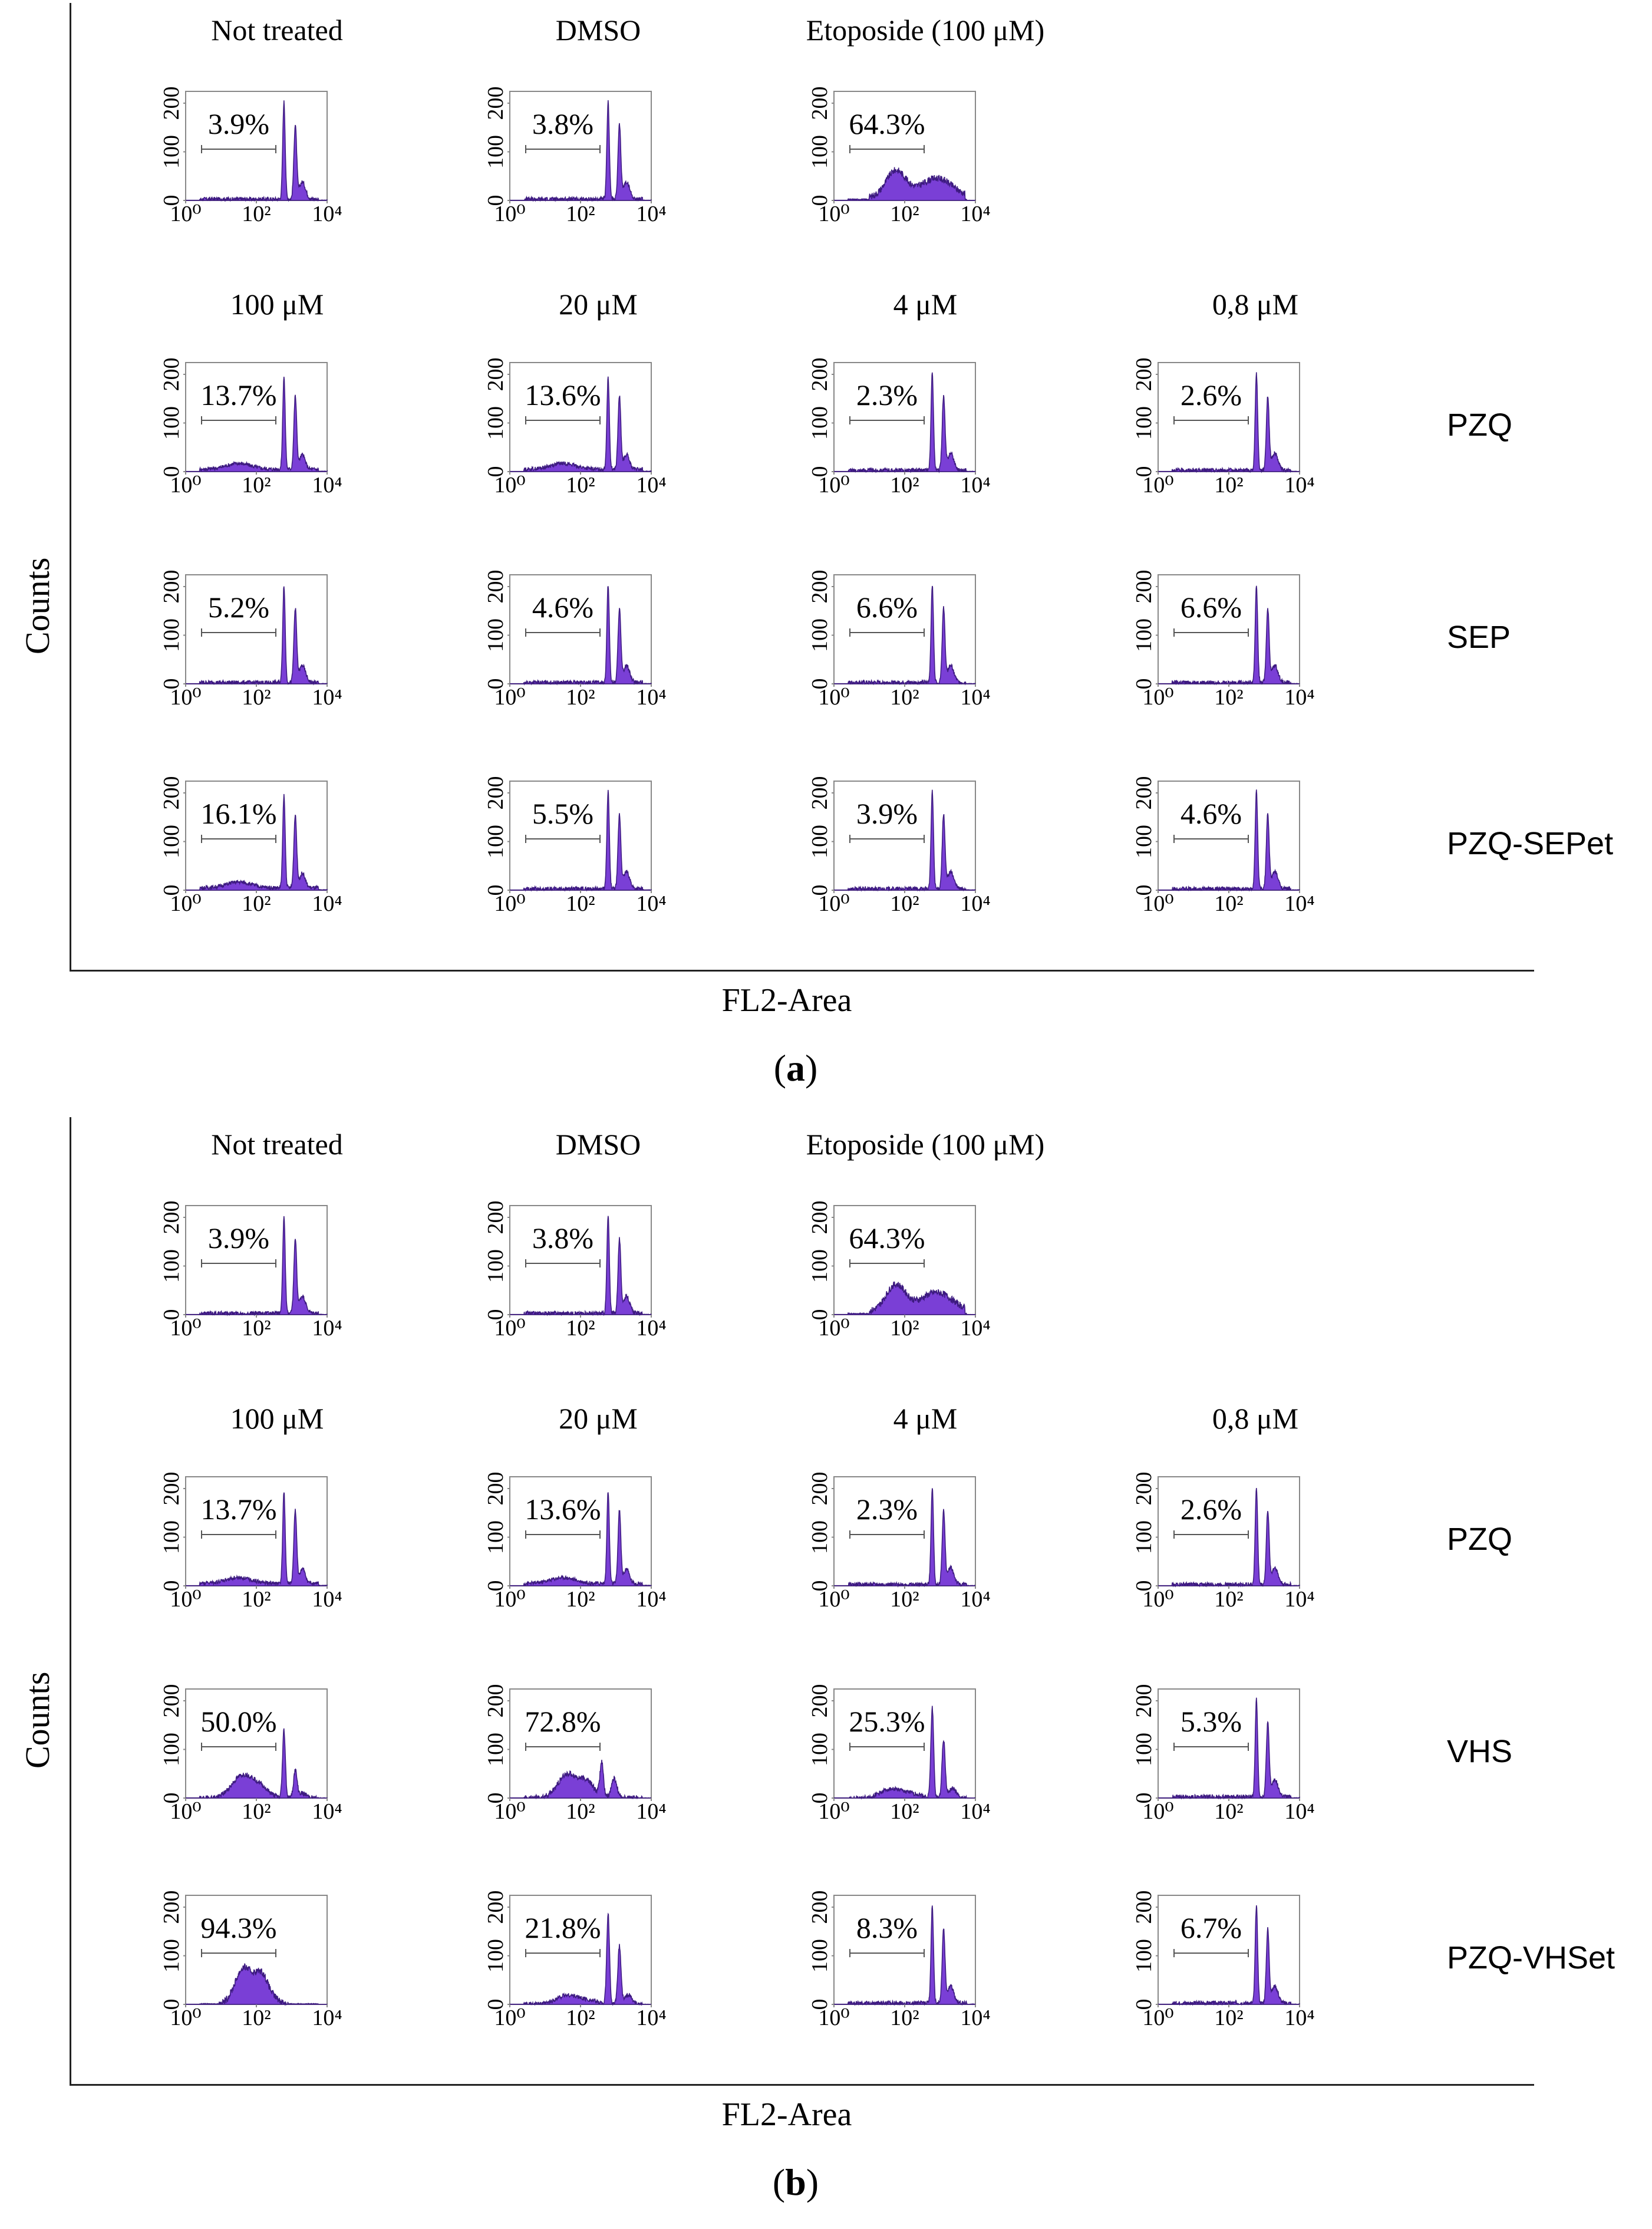 The image size is (1652, 2229). I want to click on histogram-panel: 4.6% 0 100 200 10⁰ 10² 10⁴, so click(575, 640).